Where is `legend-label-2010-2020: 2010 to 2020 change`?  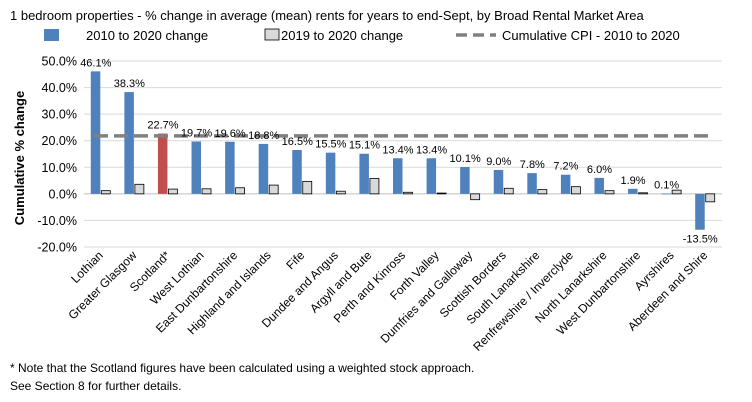
legend-label-2010-2020: 2010 to 2020 change is located at coordinates (147, 35).